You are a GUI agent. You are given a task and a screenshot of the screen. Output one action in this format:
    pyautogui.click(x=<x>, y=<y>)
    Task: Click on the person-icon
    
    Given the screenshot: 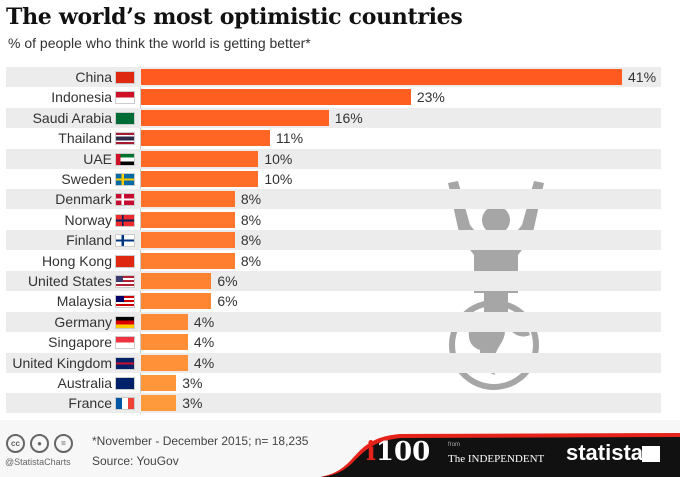 What is the action you would take?
    pyautogui.click(x=496, y=253)
    